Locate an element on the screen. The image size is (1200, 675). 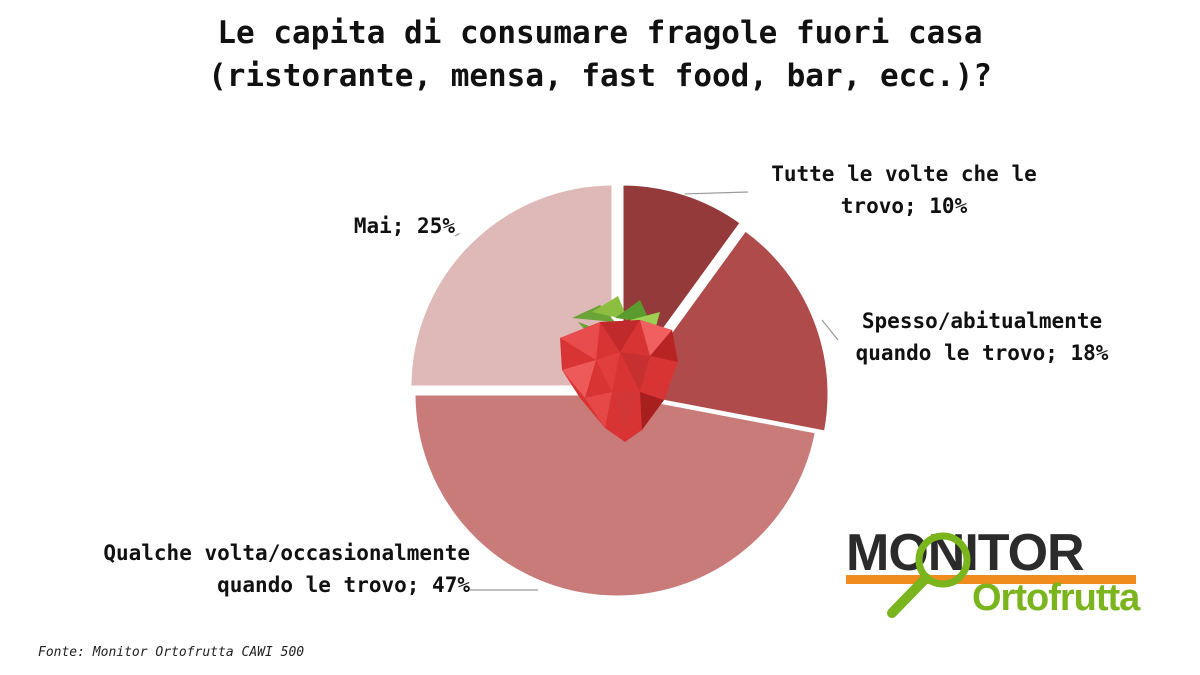
data-label-mai: Mai; 25% is located at coordinates (352, 226).